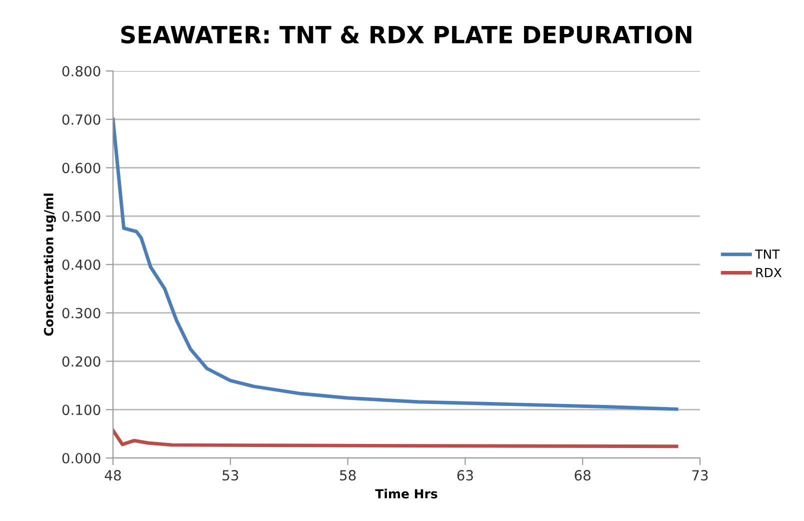 The height and width of the screenshot is (521, 804). I want to click on y-tick-label: 0.300, so click(81, 313).